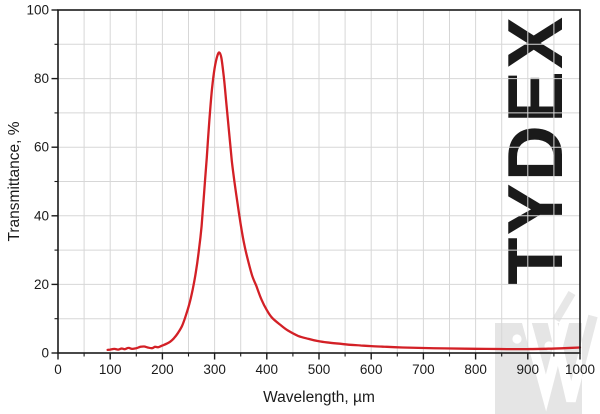 This screenshot has width=600, height=414. What do you see at coordinates (580, 369) in the screenshot?
I see `x-tick-label: 1000` at bounding box center [580, 369].